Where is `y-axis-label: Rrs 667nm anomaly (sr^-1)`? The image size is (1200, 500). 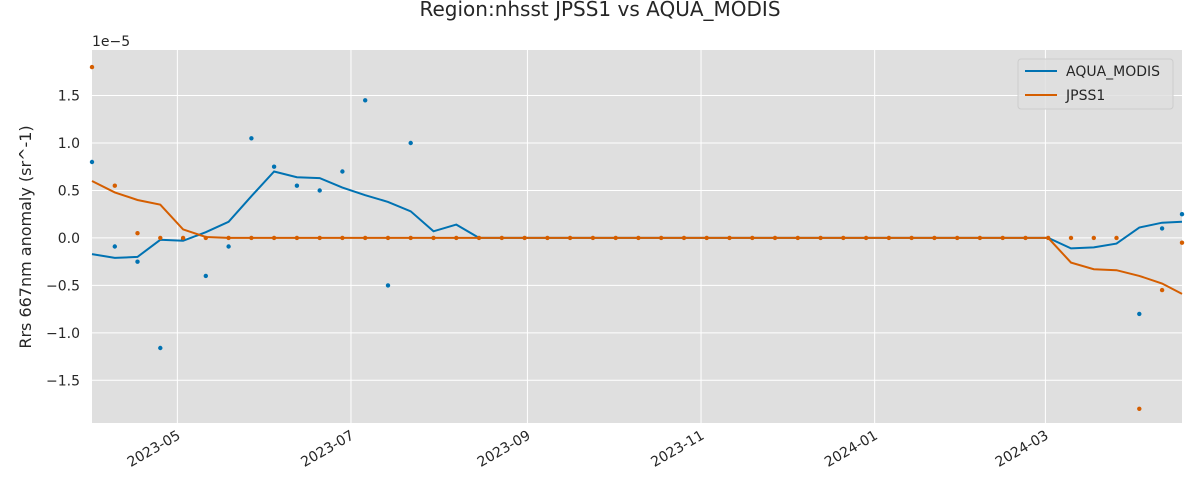 y-axis-label: Rrs 667nm anomaly (sr^-1) is located at coordinates (25, 236).